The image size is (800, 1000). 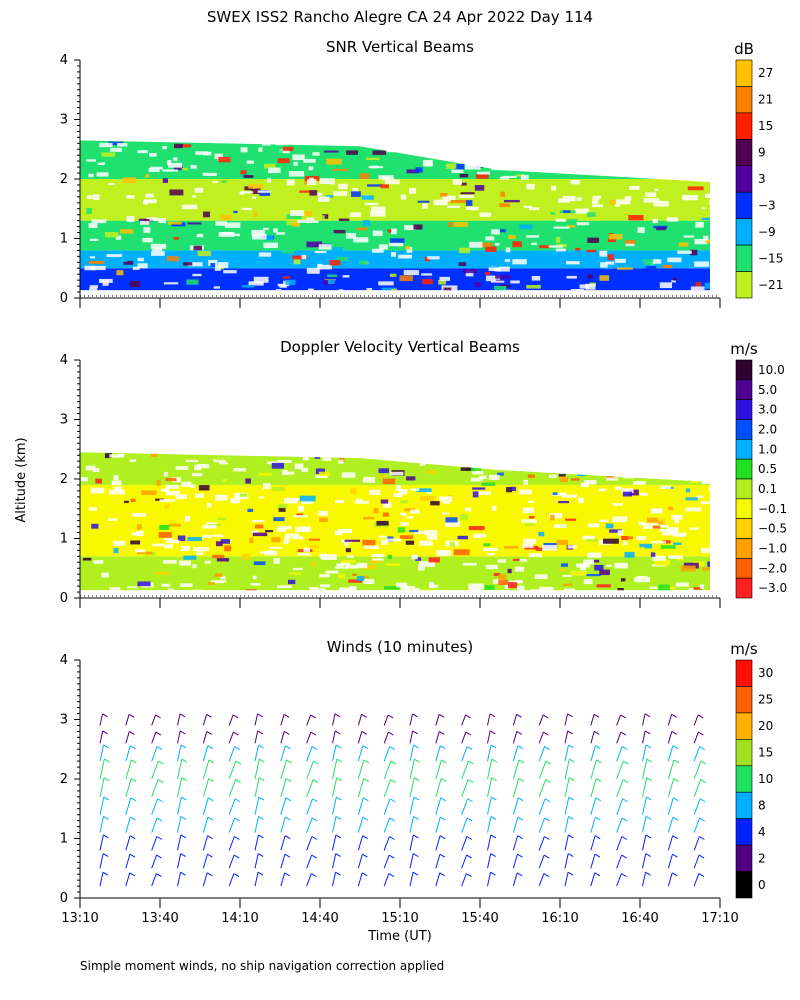 What do you see at coordinates (770, 285) in the screenshot?
I see `colorbar-label: −21` at bounding box center [770, 285].